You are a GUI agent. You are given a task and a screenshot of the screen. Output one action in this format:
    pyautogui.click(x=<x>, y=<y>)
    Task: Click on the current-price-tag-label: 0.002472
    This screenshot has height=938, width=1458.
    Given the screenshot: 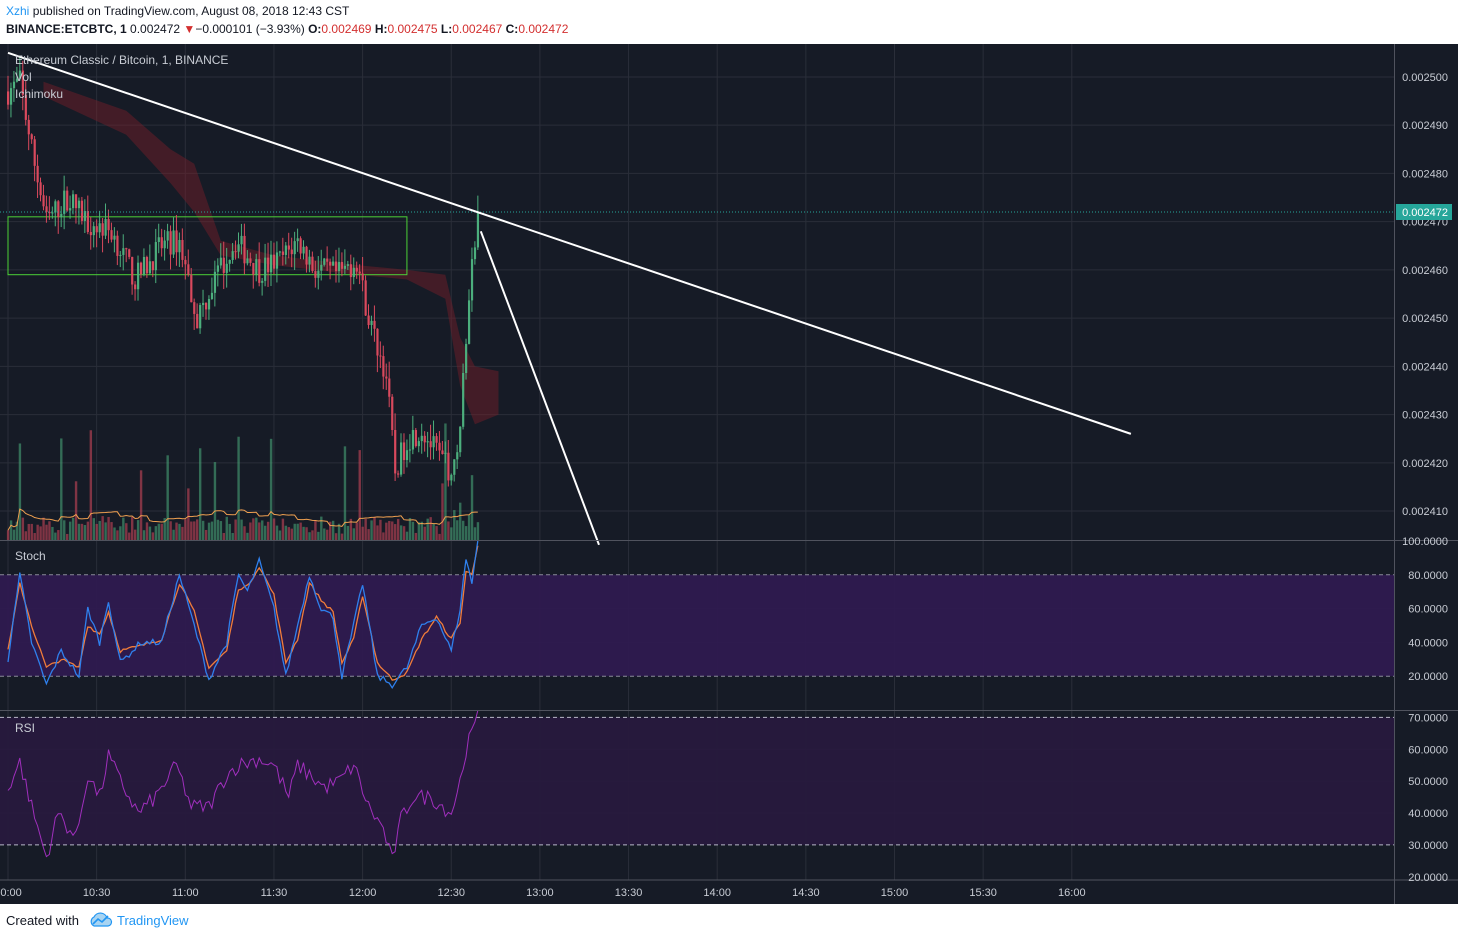 What is the action you would take?
    pyautogui.click(x=1425, y=213)
    